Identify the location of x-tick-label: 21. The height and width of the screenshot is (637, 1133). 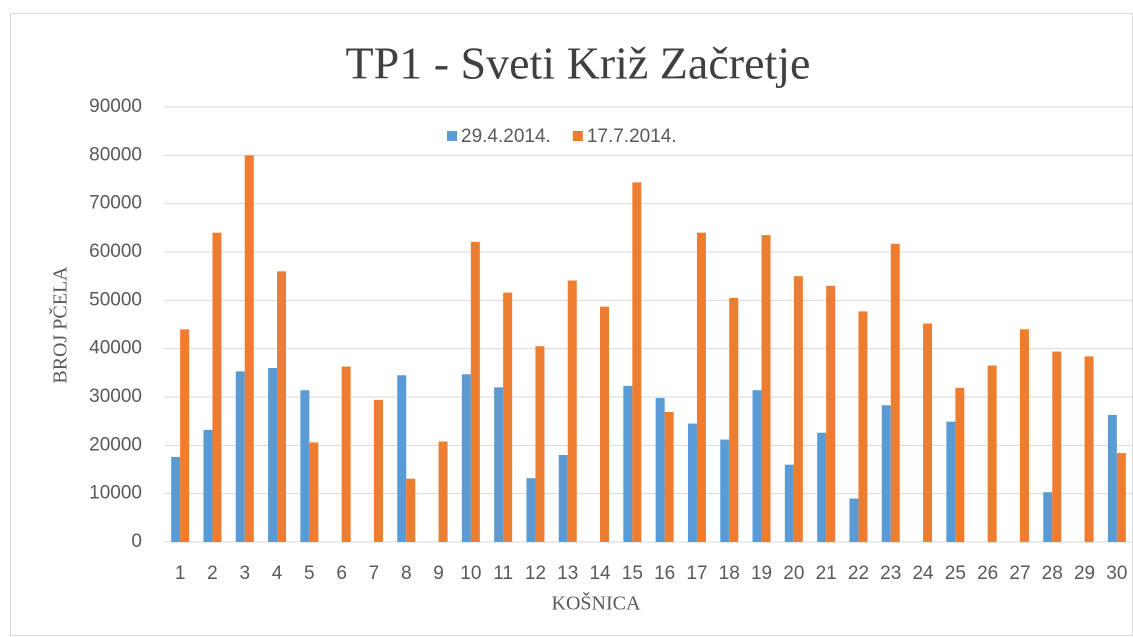
(826, 573).